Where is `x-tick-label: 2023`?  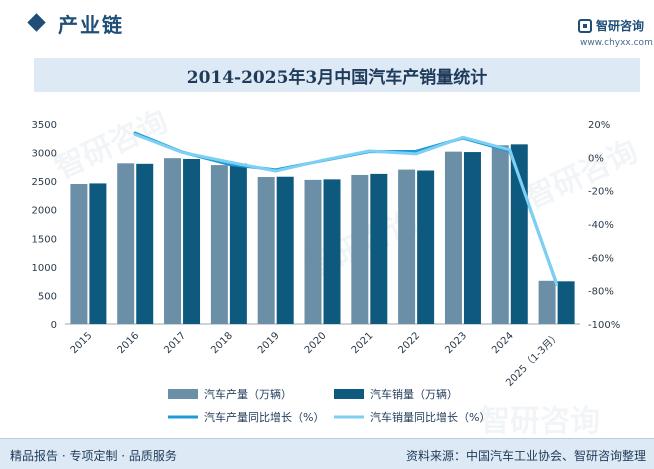 x-tick-label: 2023 is located at coordinates (456, 343).